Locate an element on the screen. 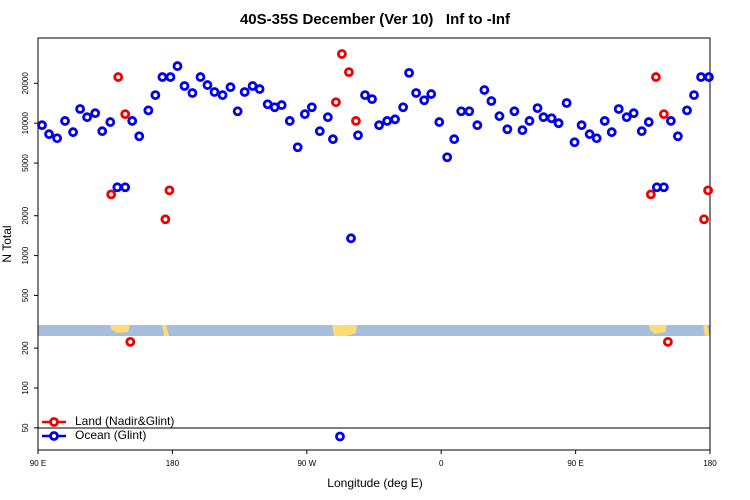 Image resolution: width=750 pixels, height=500 pixels. y-tick-label: 20000 is located at coordinates (25, 83).